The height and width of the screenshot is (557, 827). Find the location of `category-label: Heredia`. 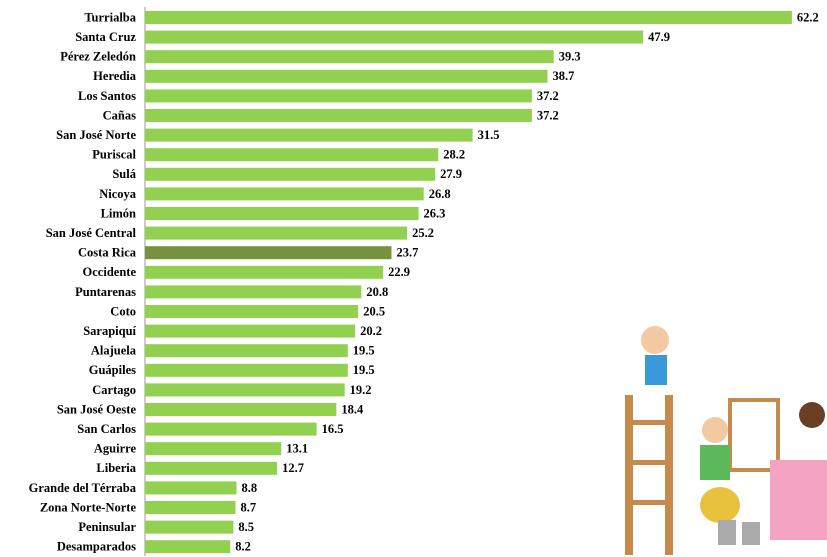

category-label: Heredia is located at coordinates (115, 76).